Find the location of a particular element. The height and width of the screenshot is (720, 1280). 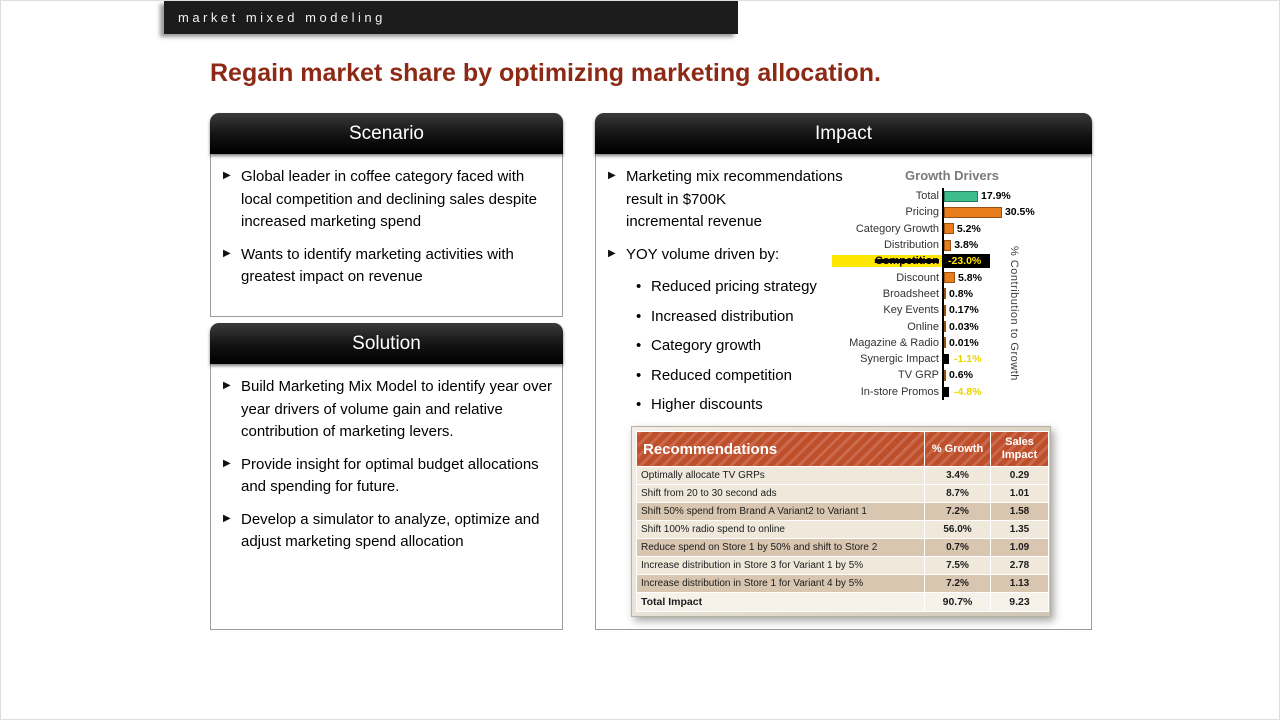

rec-sales-impact-cell: 1.13 is located at coordinates (1019, 583).